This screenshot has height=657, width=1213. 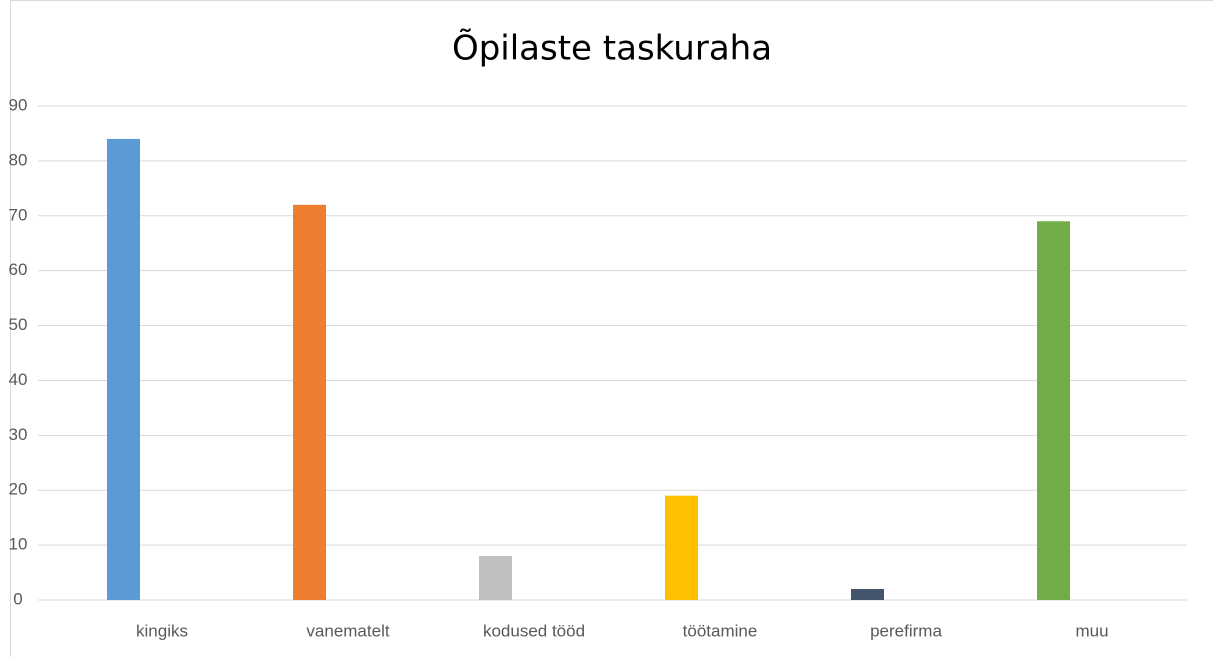 I want to click on y-tick-label: 20, so click(x=18, y=489).